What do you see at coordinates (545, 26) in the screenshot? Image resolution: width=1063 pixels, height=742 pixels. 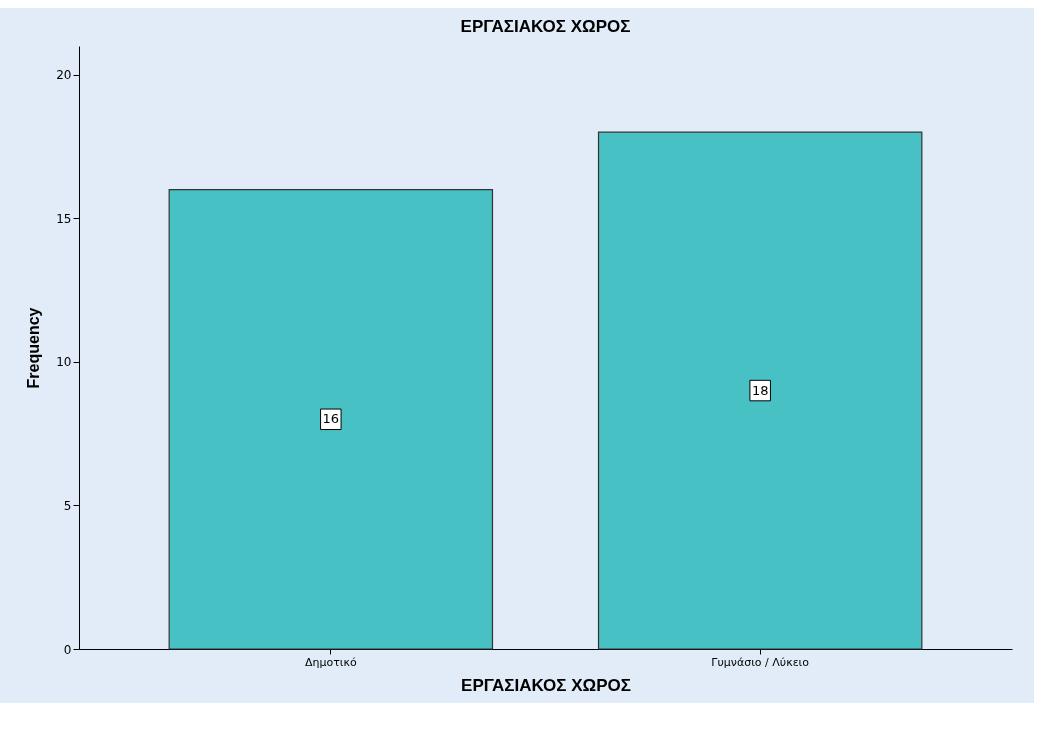 I see `chart-title: ΕΡΓΑΣΙΑΚΟΣ ΧΩΡΟΣ` at bounding box center [545, 26].